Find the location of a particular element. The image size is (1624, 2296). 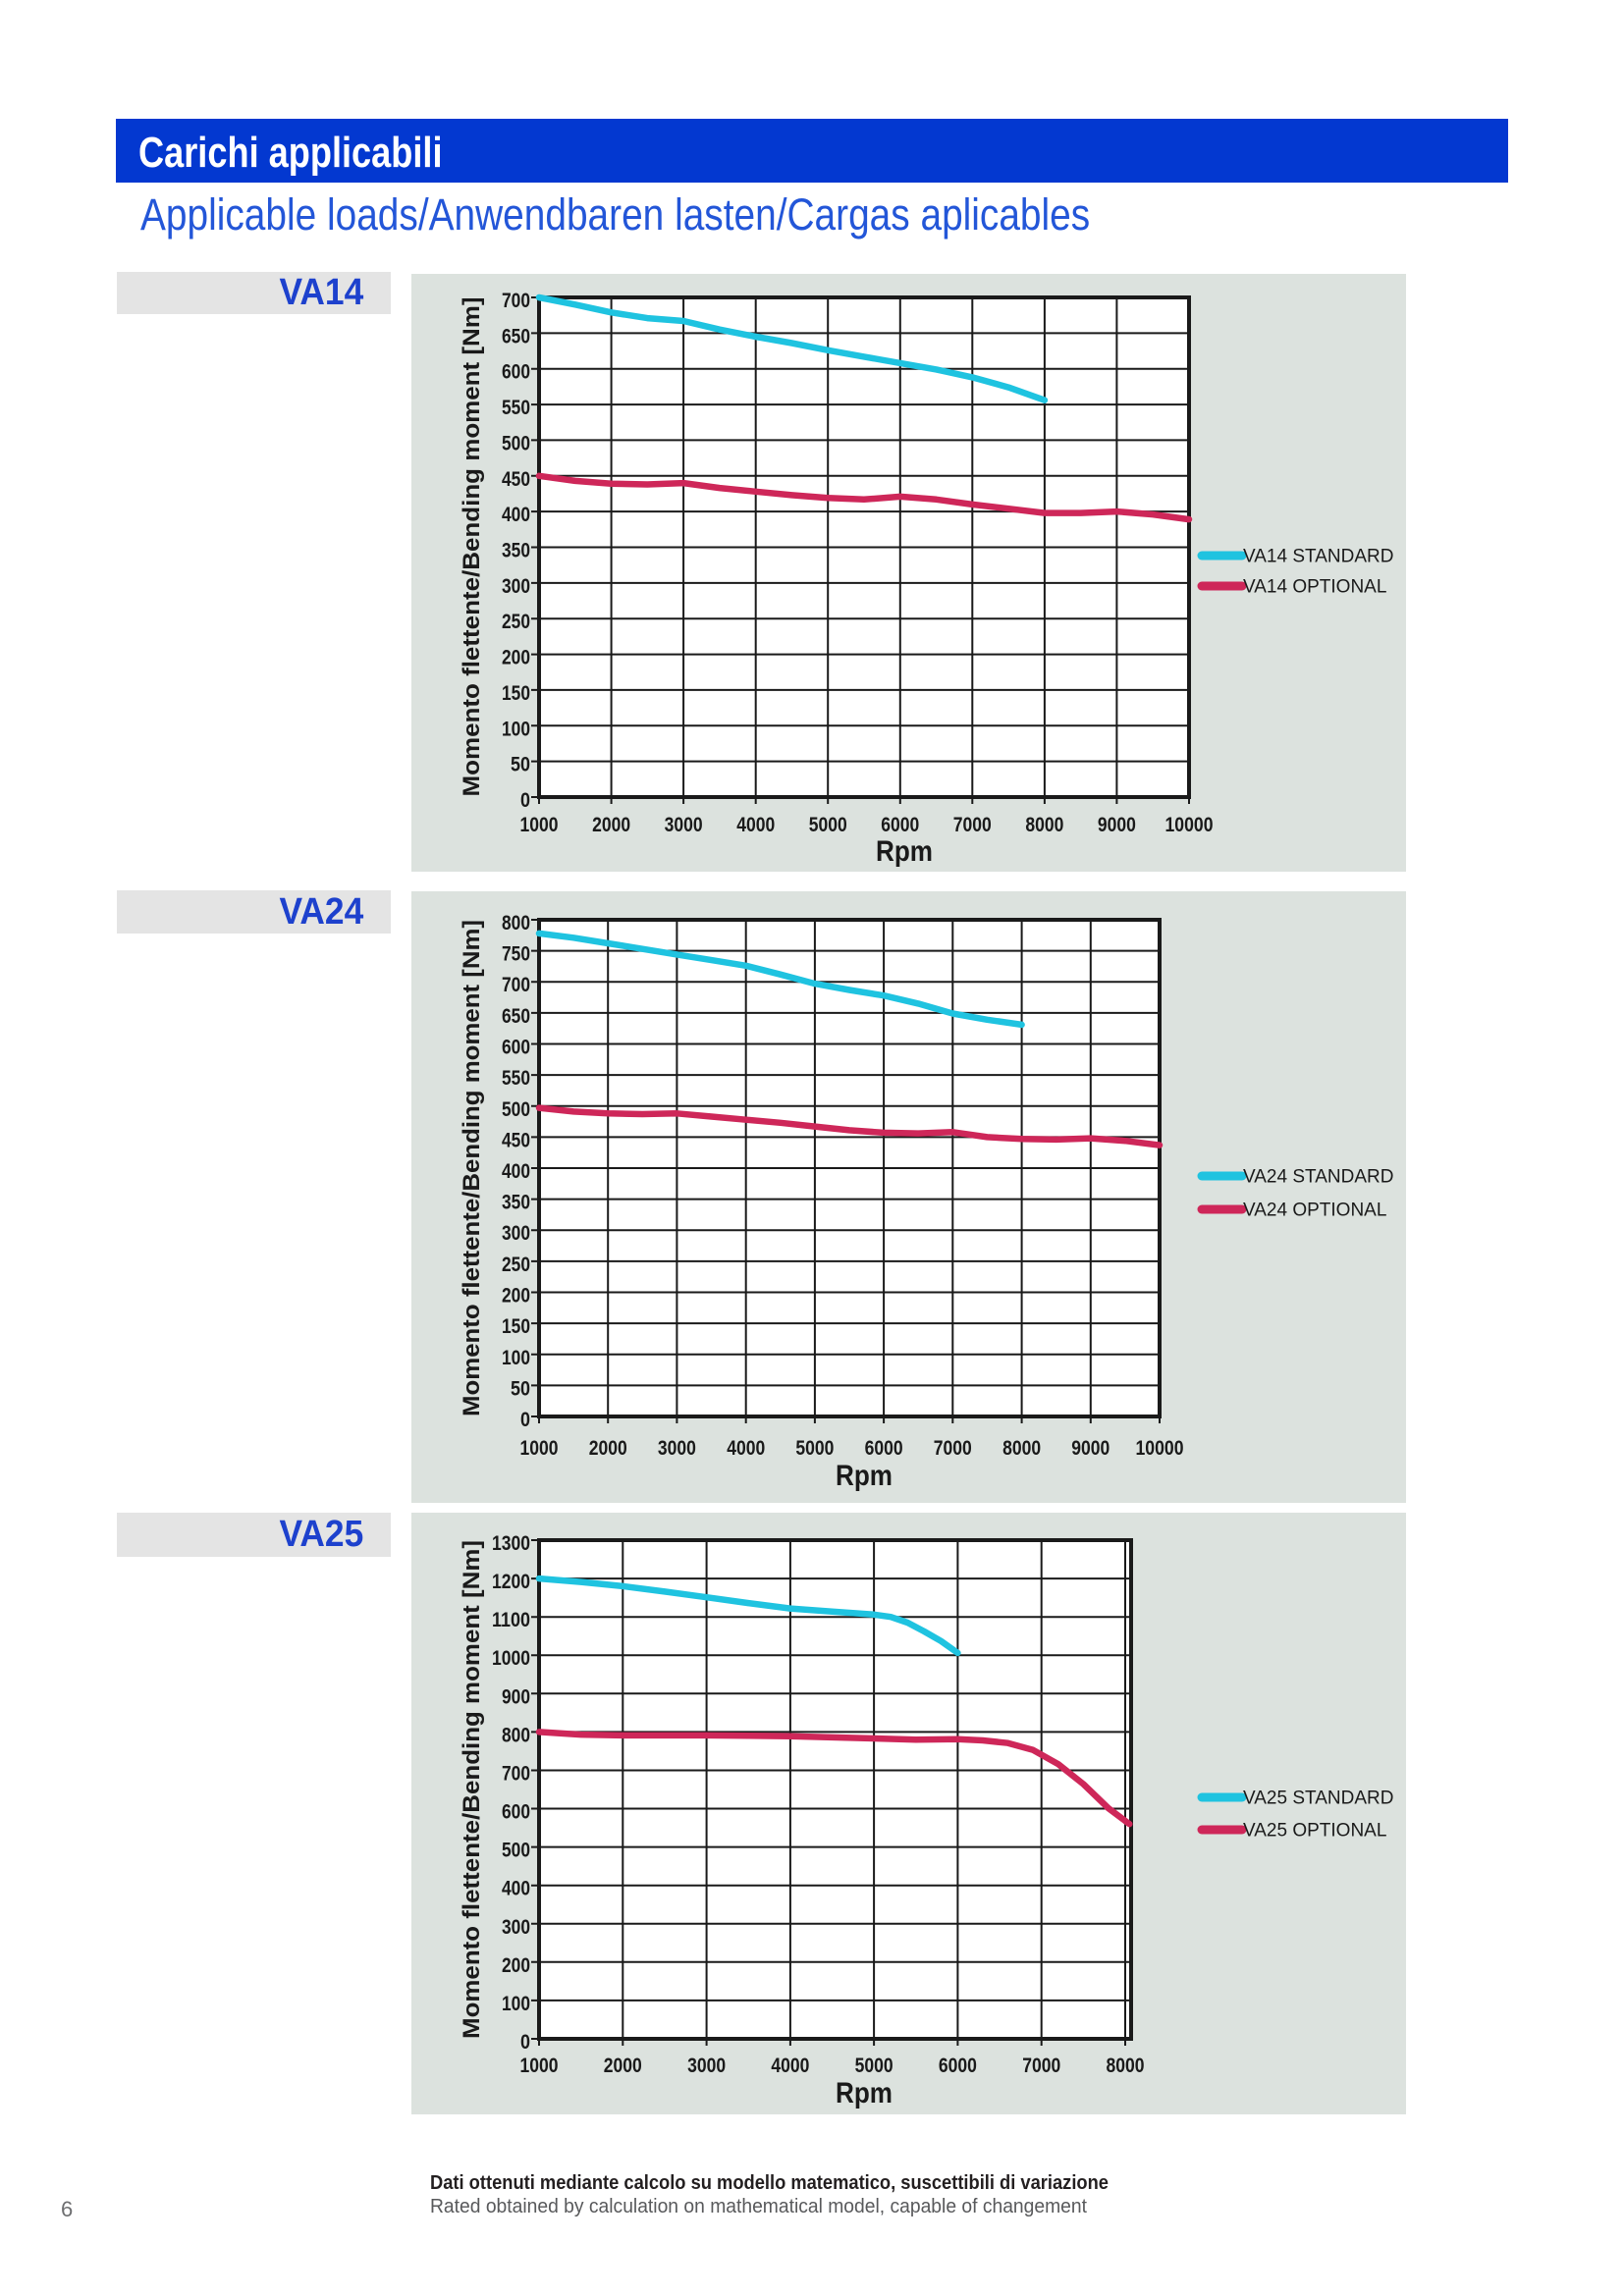

svg-text: 1200 is located at coordinates (511, 1582).